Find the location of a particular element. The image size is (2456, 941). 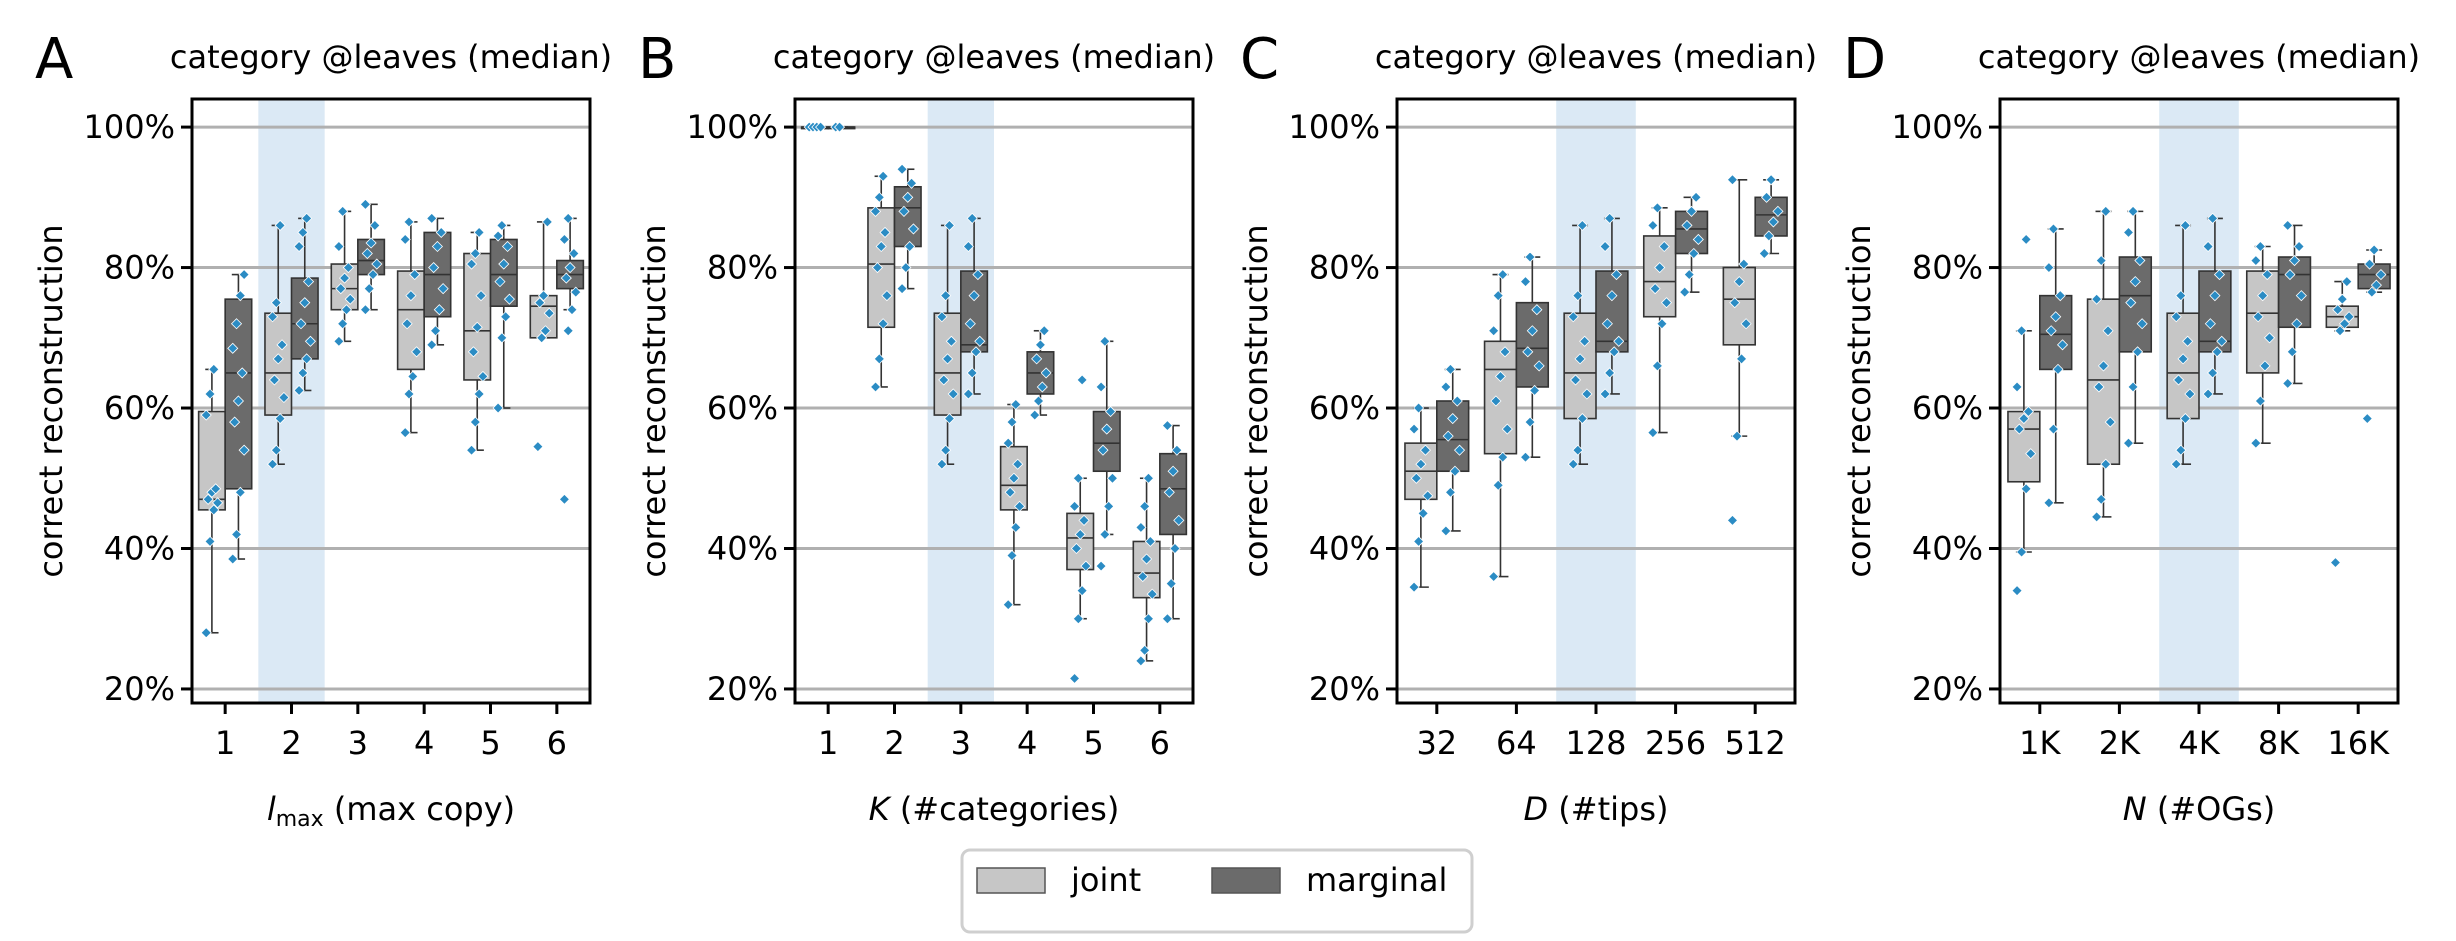

panel-title: category @leaves (median) is located at coordinates (2199, 57).